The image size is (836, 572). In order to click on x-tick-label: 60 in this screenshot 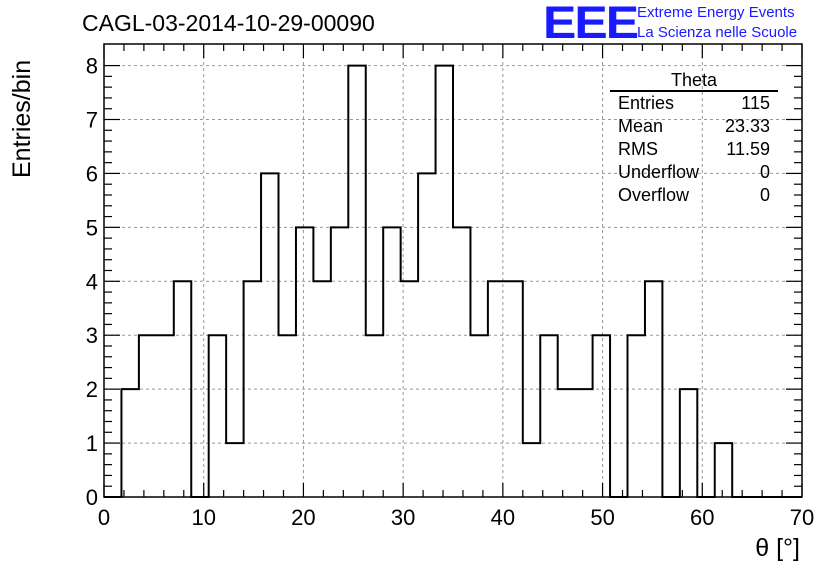, I will do `click(702, 517)`.